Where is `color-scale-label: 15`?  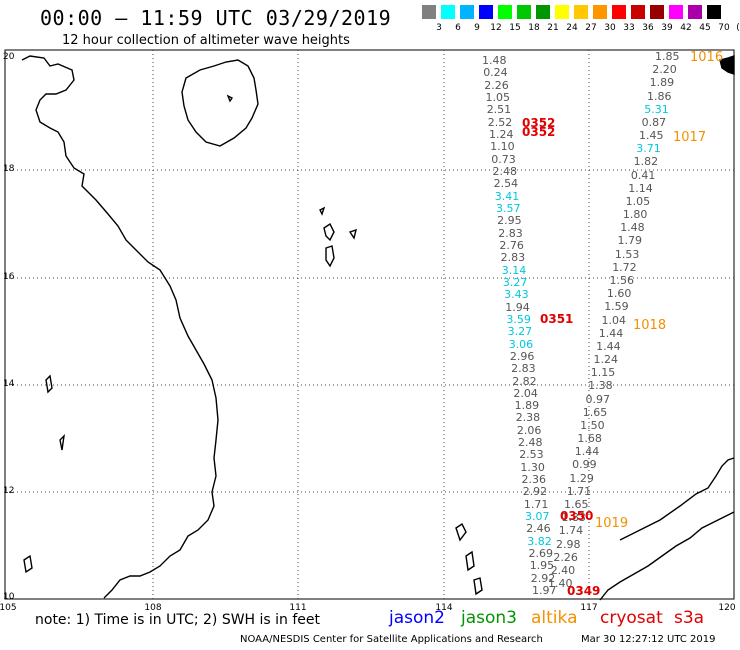
color-scale-label: 15 is located at coordinates (515, 28).